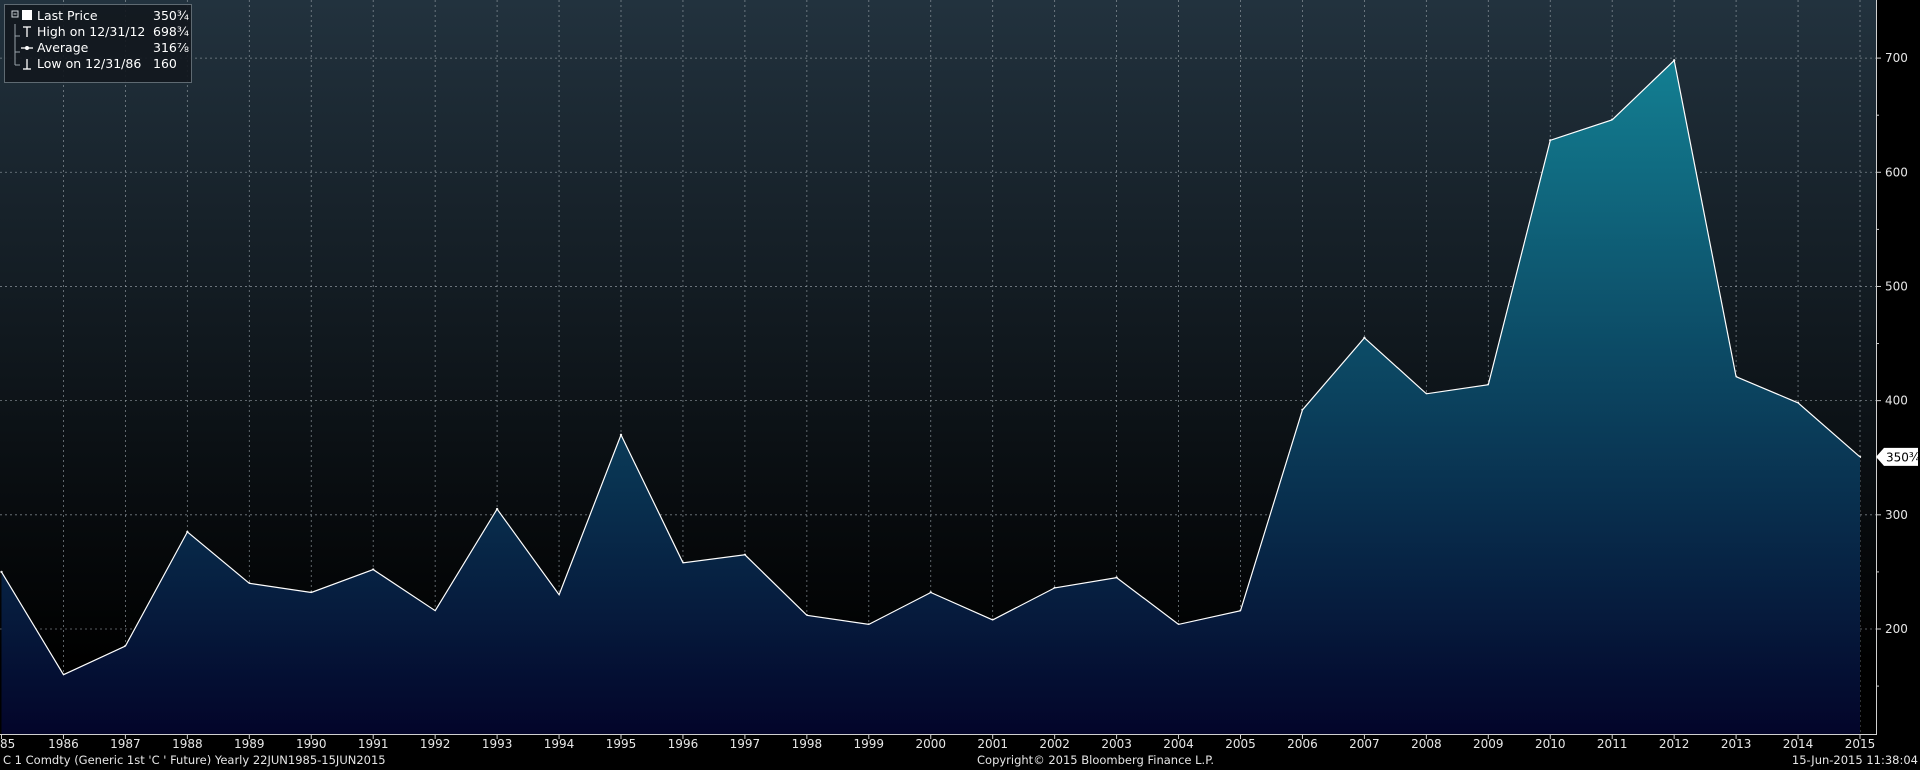 This screenshot has height=770, width=1920. I want to click on legend-value-low: 160, so click(165, 63).